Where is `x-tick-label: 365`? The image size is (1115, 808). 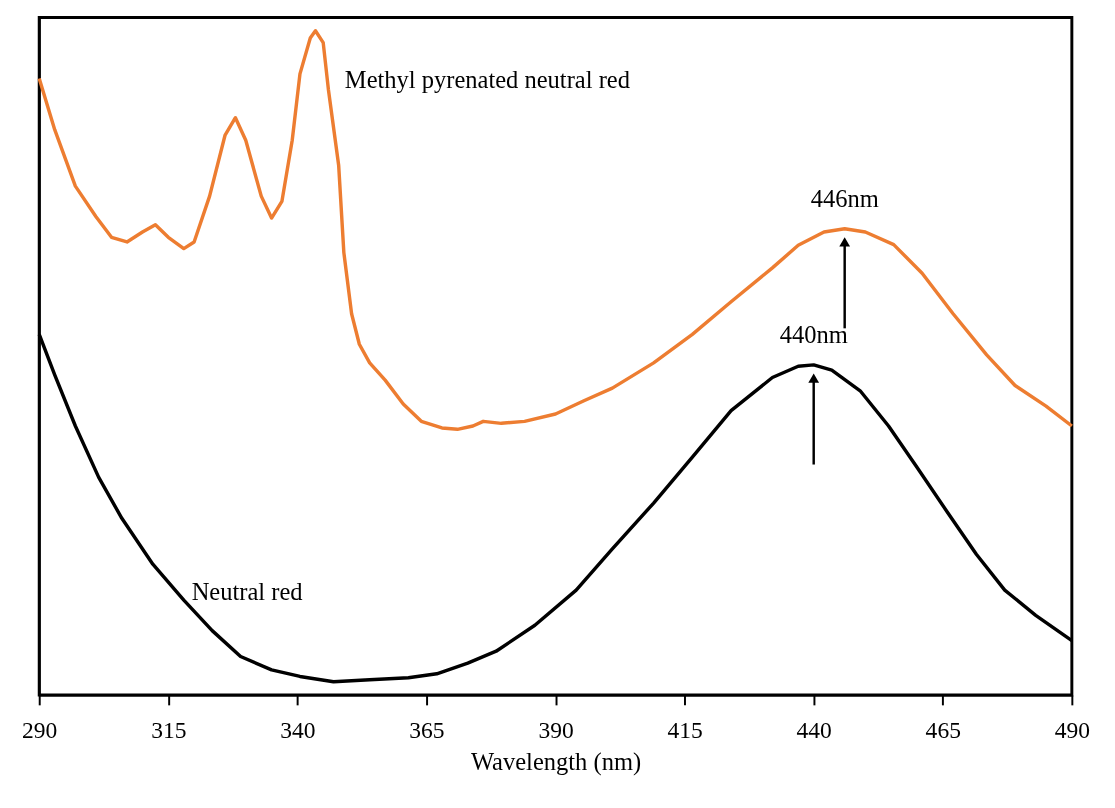
x-tick-label: 365 is located at coordinates (427, 729).